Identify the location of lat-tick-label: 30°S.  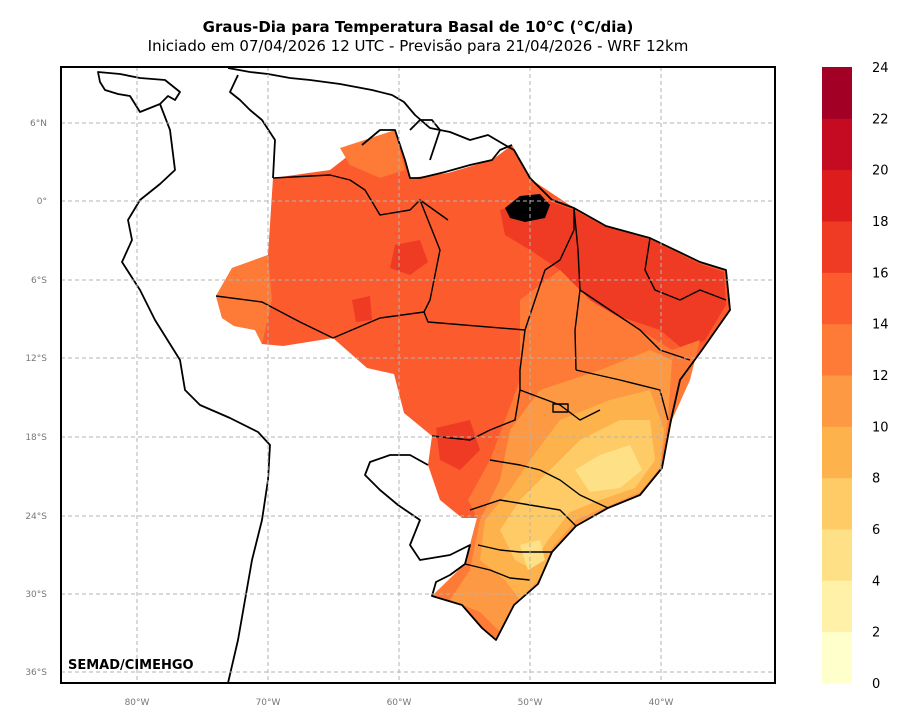
(36, 595).